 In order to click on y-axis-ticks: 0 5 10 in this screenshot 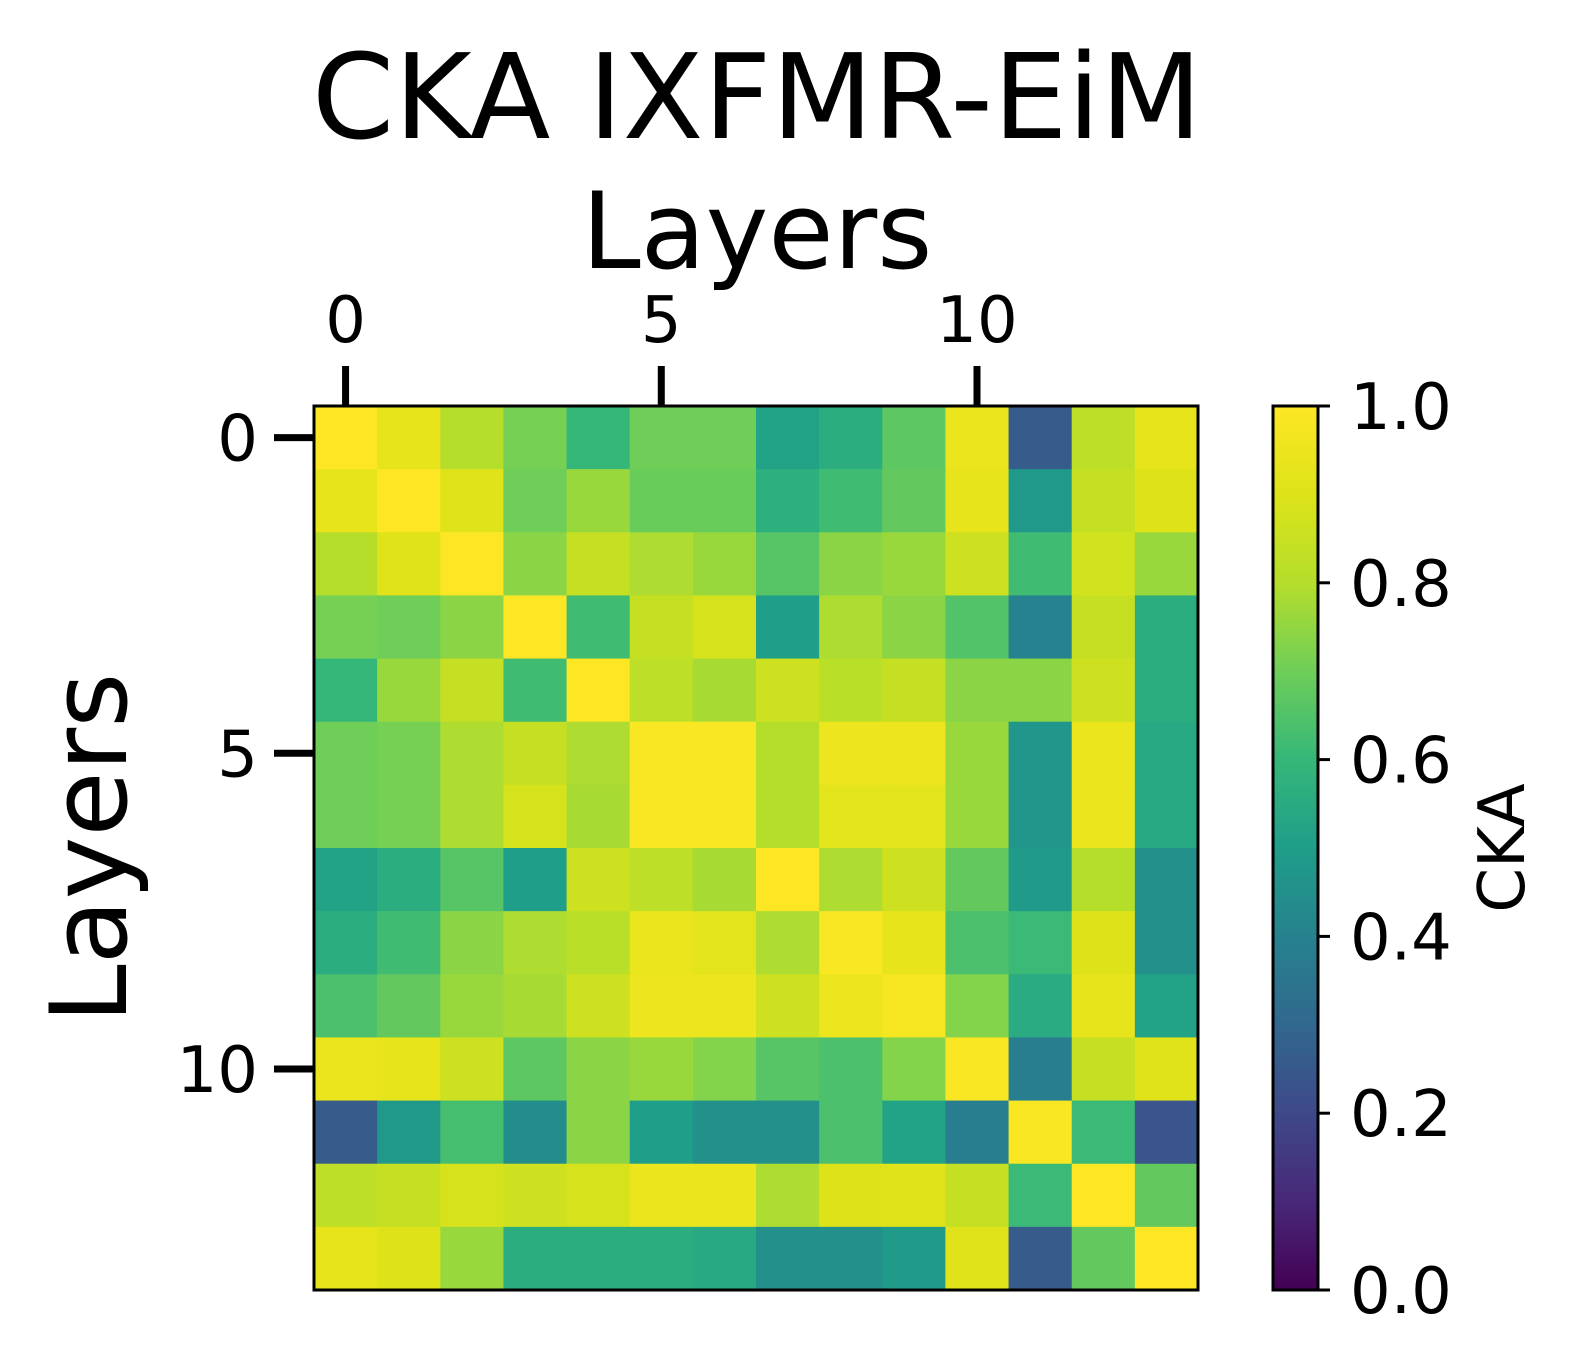, I will do `click(245, 755)`.